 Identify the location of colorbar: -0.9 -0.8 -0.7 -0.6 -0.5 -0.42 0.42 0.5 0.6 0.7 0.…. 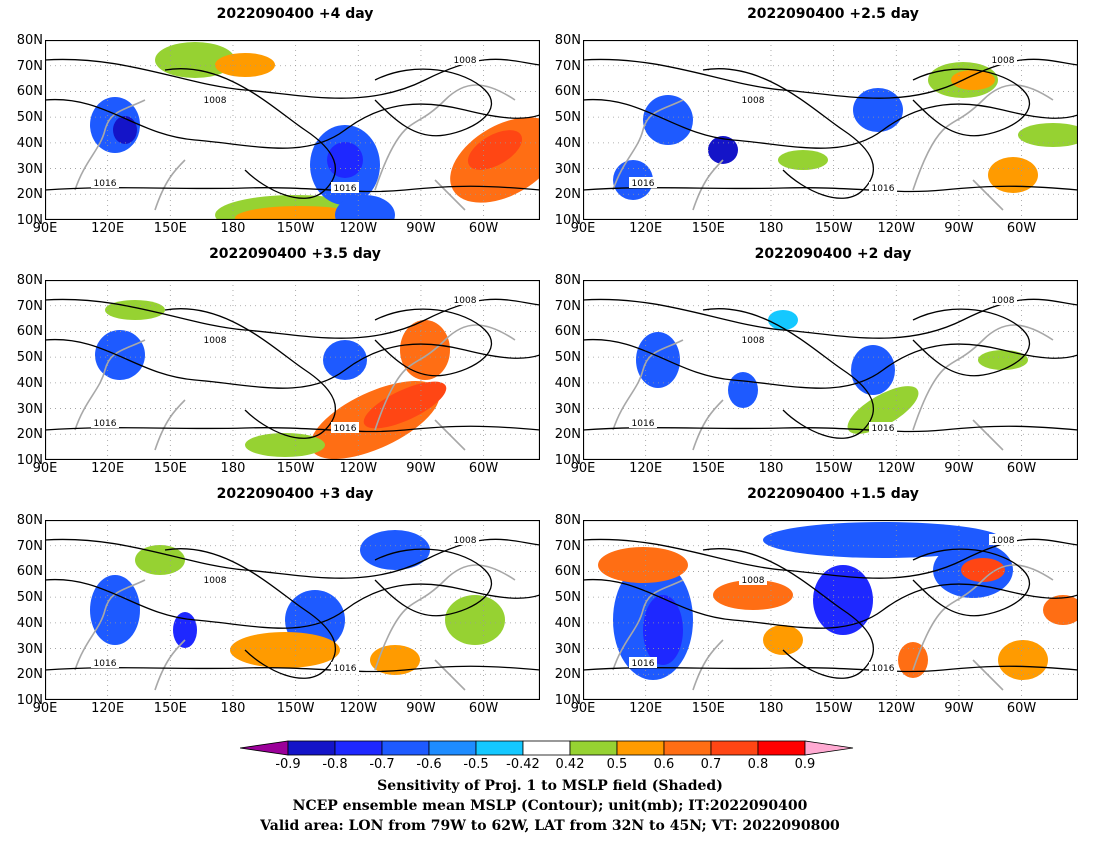
(549, 756).